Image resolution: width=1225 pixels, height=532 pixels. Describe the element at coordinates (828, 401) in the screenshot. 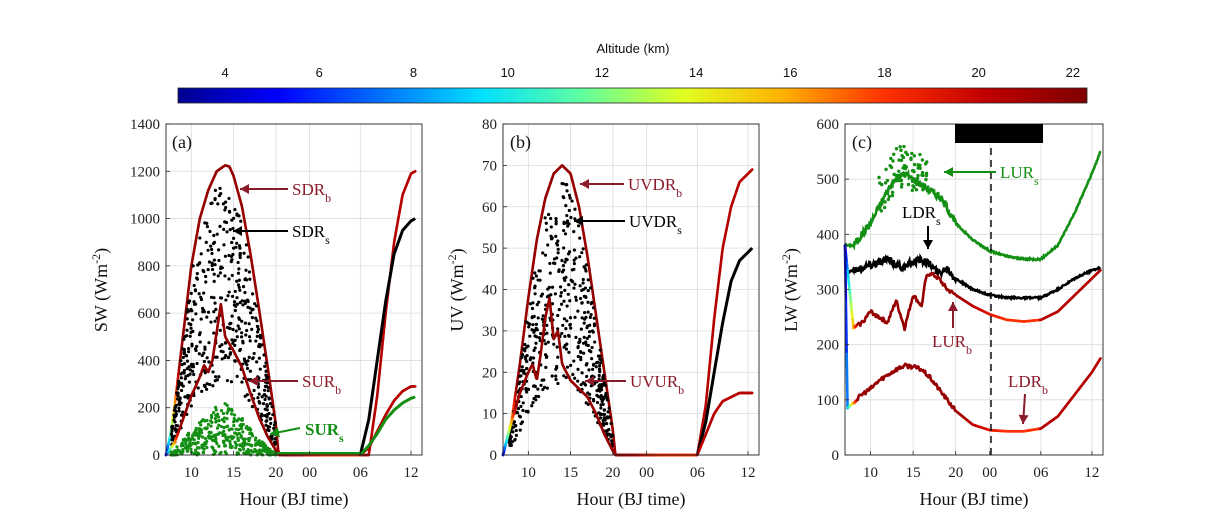

I see `ytick-label: 100` at that location.